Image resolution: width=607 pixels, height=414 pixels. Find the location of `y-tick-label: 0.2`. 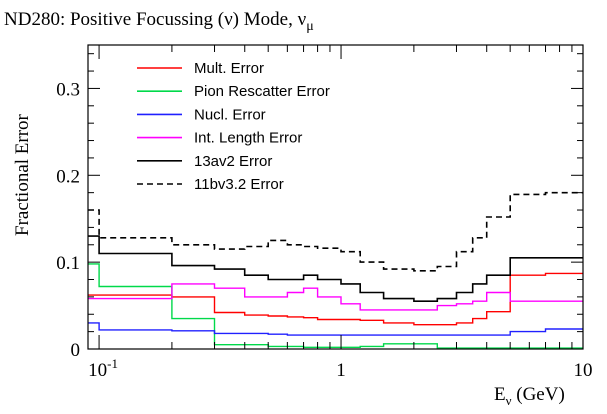

y-tick-label: 0.2 is located at coordinates (68, 176).